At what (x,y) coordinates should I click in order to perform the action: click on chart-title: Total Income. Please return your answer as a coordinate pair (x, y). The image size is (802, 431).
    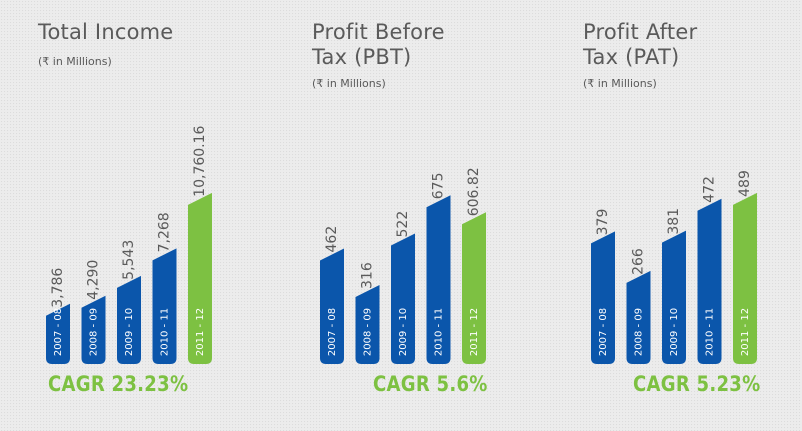
    Looking at the image, I should click on (106, 32).